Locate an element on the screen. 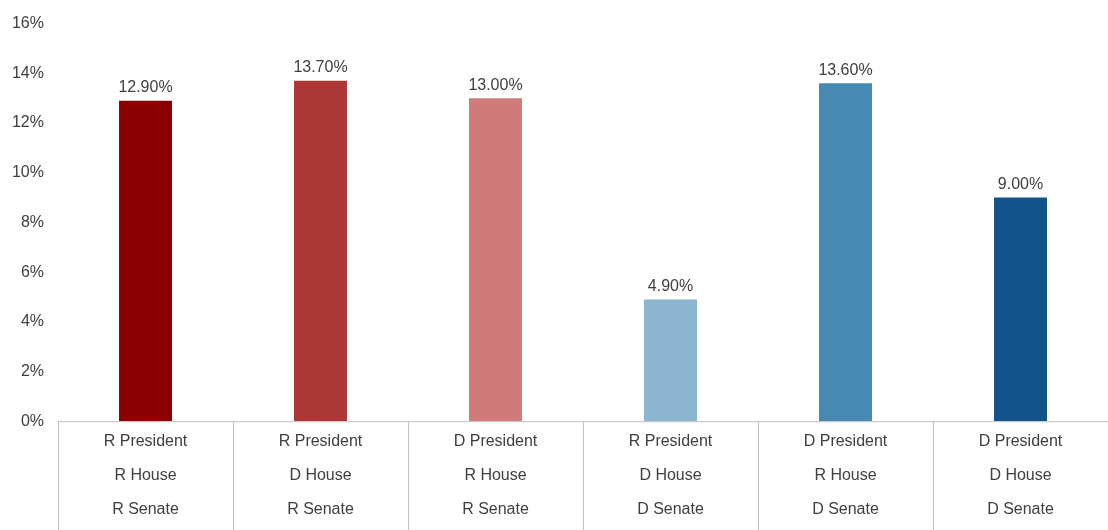 Image resolution: width=1108 pixels, height=530 pixels. y-tick-label: 6% is located at coordinates (32, 271).